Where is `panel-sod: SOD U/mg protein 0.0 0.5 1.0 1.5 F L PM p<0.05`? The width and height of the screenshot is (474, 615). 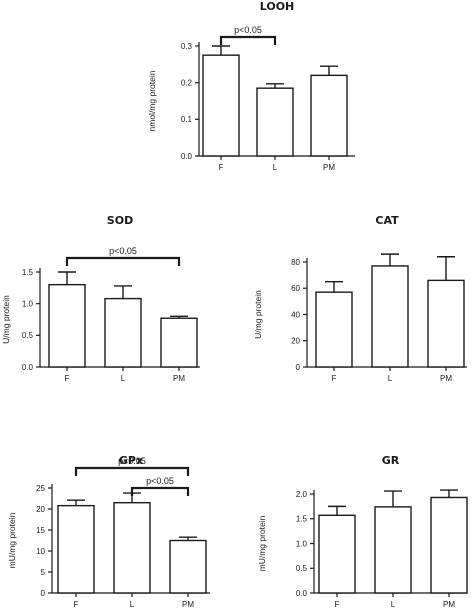
panel-sod: SOD U/mg protein 0.0 0.5 1.0 1.5 F L PM p<0.05 is located at coordinates (100, 298).